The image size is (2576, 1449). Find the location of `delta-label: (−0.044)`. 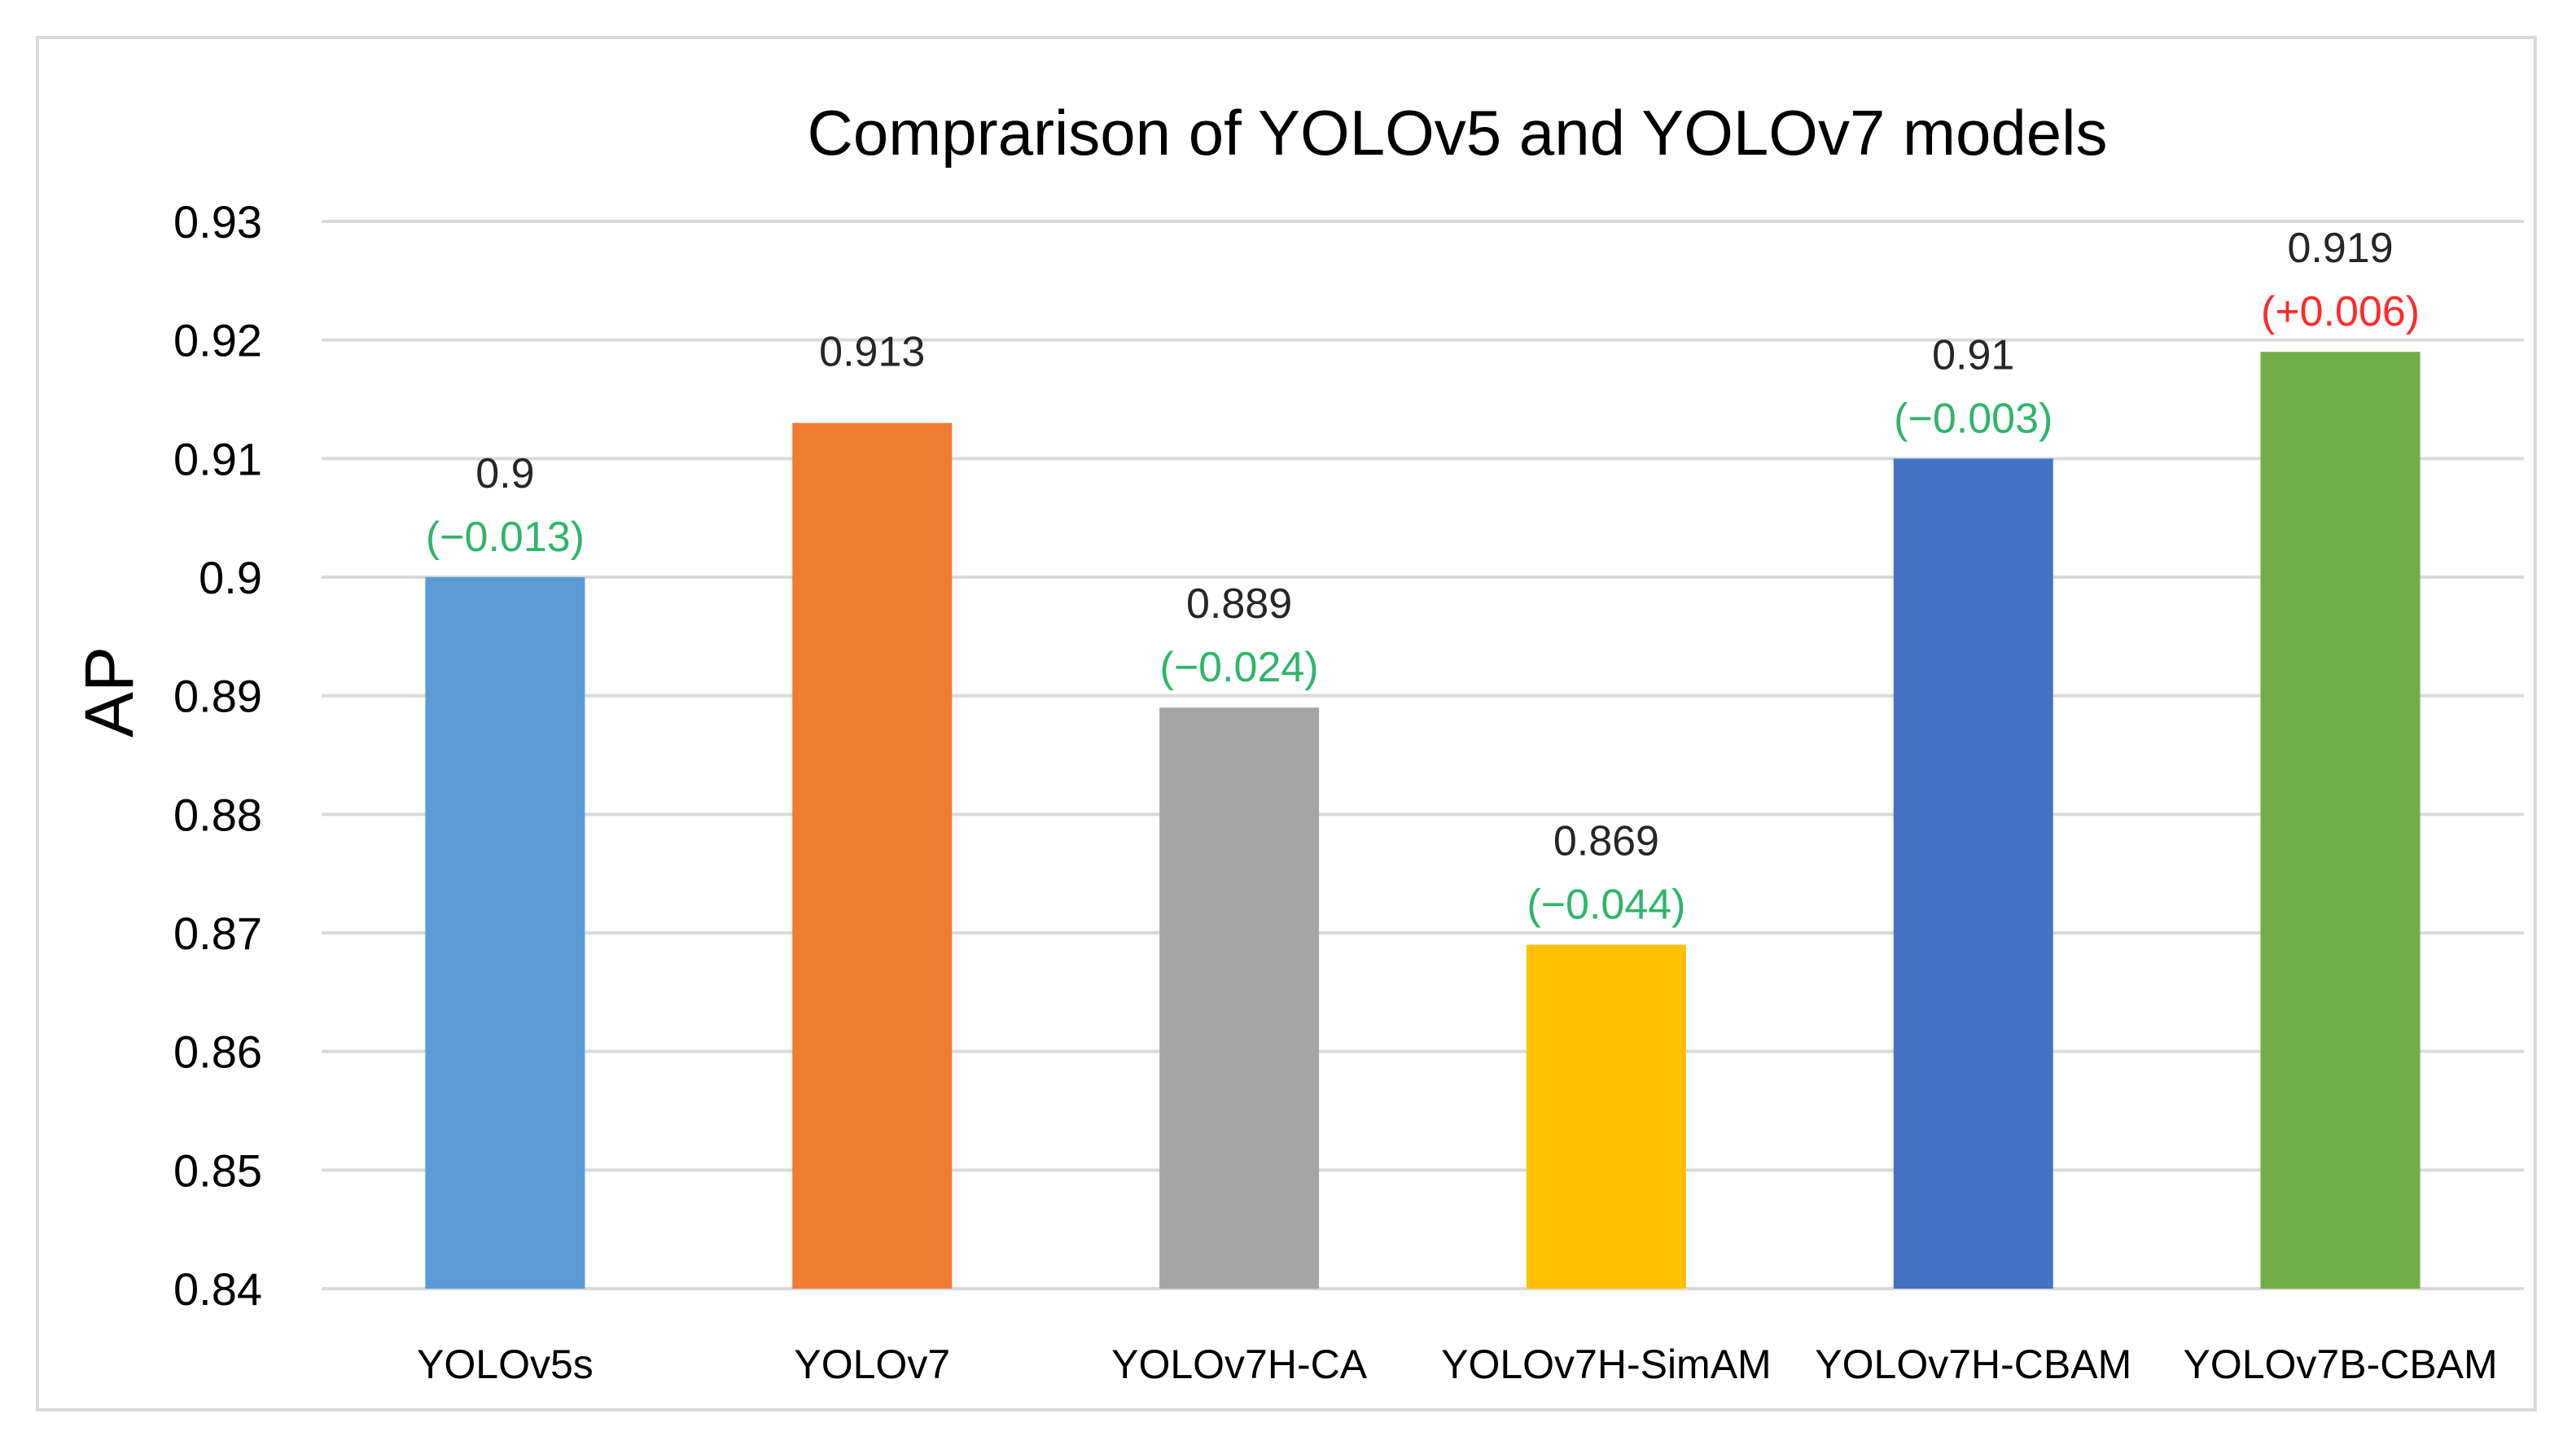

delta-label: (−0.044) is located at coordinates (1606, 906).